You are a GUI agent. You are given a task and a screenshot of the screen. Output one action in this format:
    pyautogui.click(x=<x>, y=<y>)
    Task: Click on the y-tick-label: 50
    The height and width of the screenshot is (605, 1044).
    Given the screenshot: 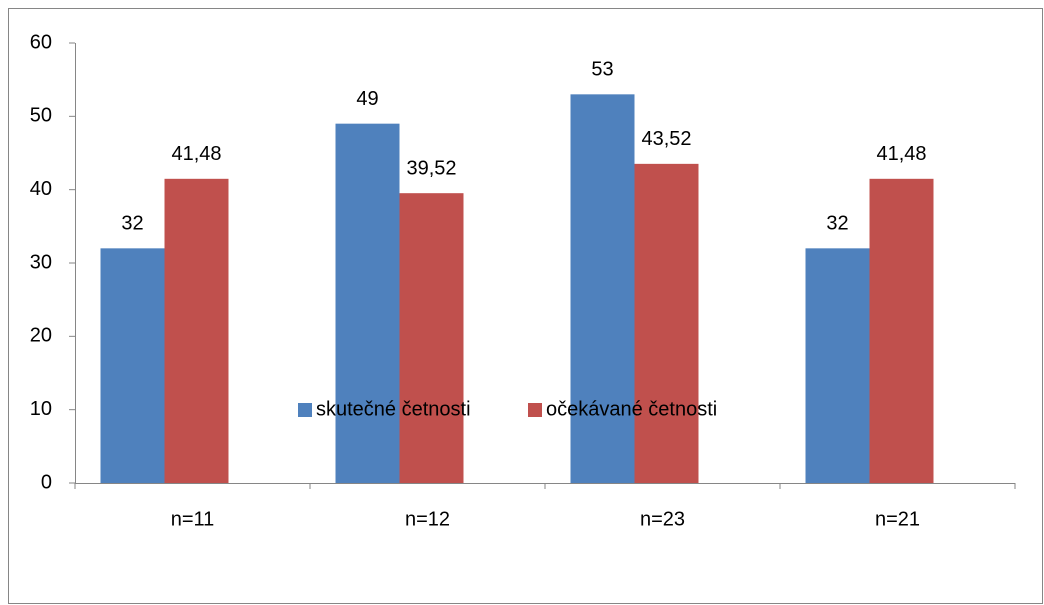 What is the action you would take?
    pyautogui.click(x=41, y=116)
    